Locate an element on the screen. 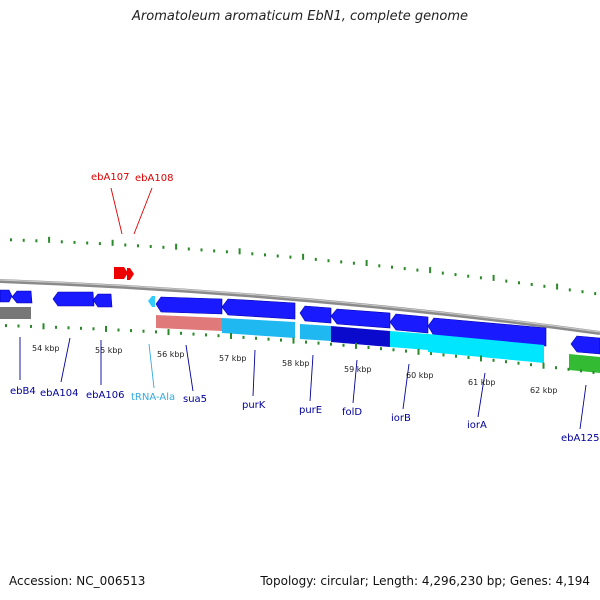 The image size is (600, 600). gene-label-ebA107: ebA107 is located at coordinates (110, 177).